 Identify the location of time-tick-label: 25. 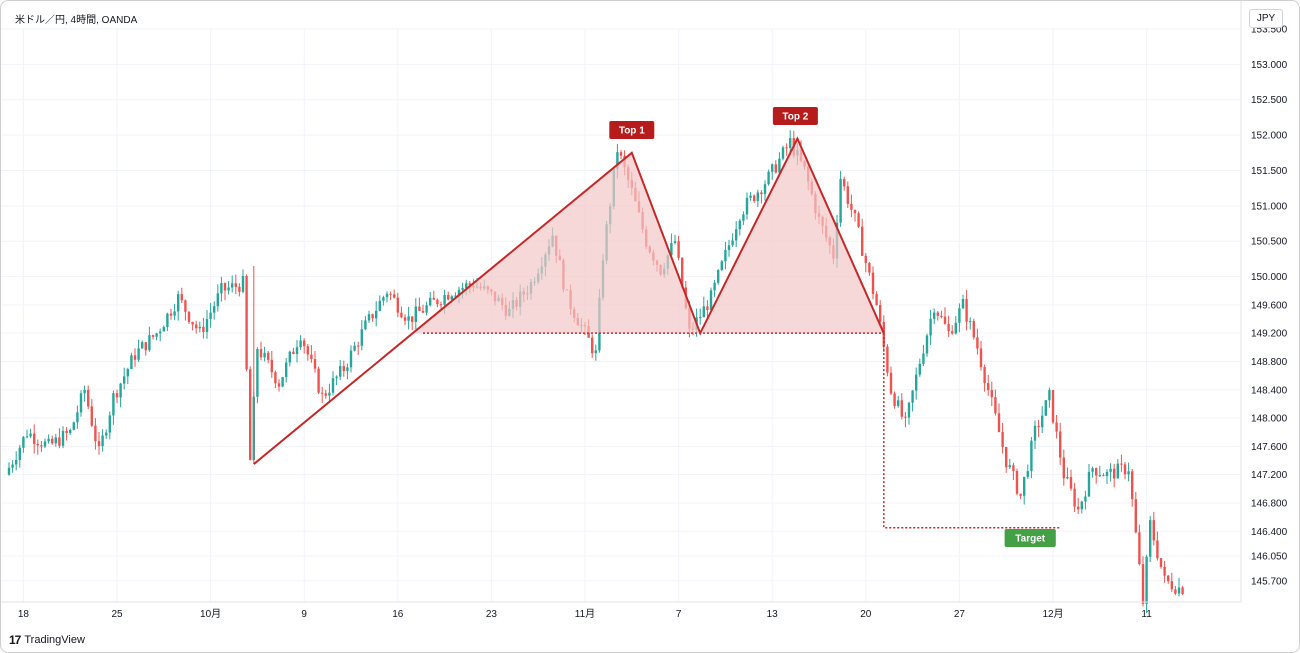
(117, 614).